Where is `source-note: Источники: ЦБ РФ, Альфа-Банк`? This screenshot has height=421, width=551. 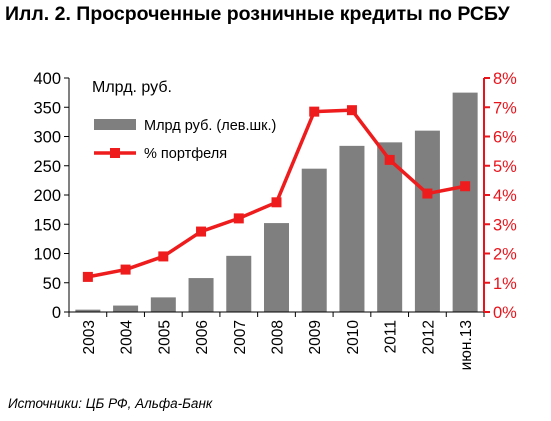
source-note: Источники: ЦБ РФ, Альфа-Банк is located at coordinates (110, 403).